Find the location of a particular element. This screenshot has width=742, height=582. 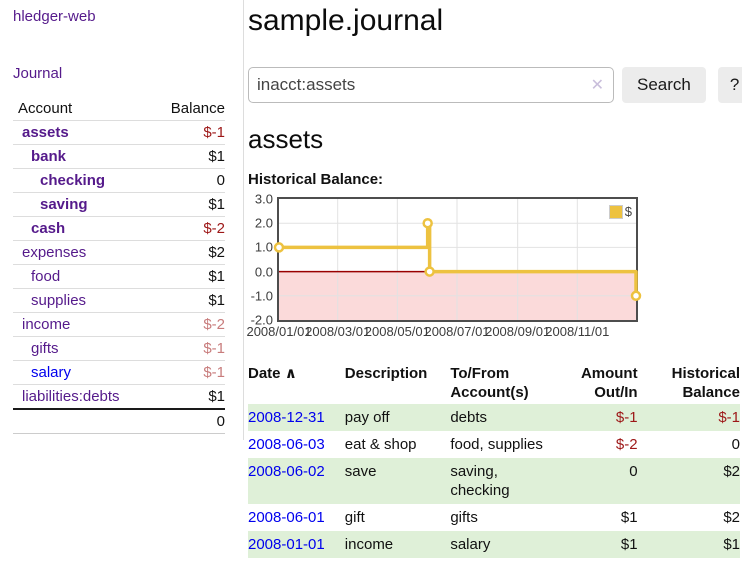

account-row-liabilities-debts: liabilities:debts $1 is located at coordinates (119, 396).